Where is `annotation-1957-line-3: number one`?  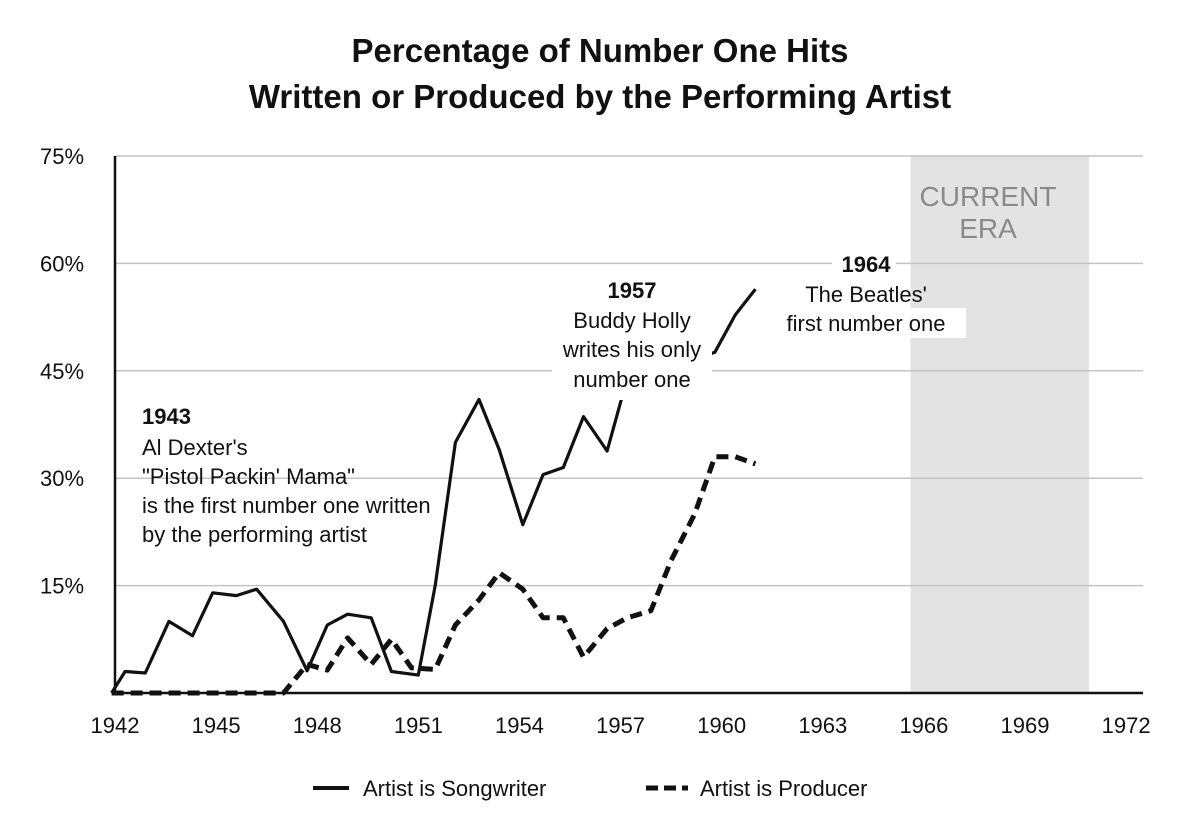
annotation-1957-line-3: number one is located at coordinates (631, 379).